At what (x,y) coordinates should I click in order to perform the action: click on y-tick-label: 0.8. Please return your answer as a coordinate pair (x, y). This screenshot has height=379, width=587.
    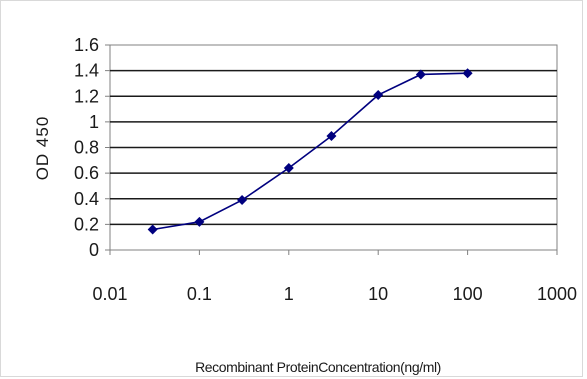
    Looking at the image, I should click on (86, 148).